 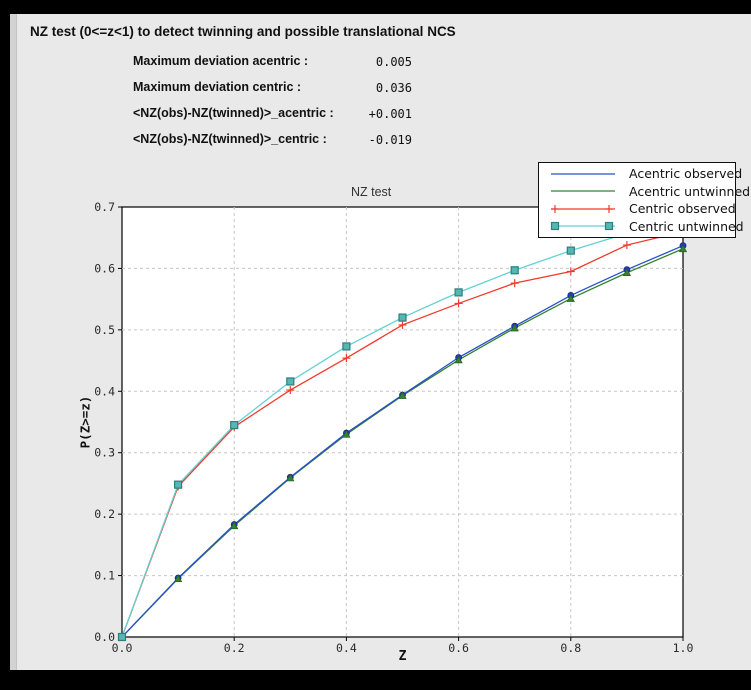 I want to click on y-tick-label: 0.4, so click(x=104, y=391).